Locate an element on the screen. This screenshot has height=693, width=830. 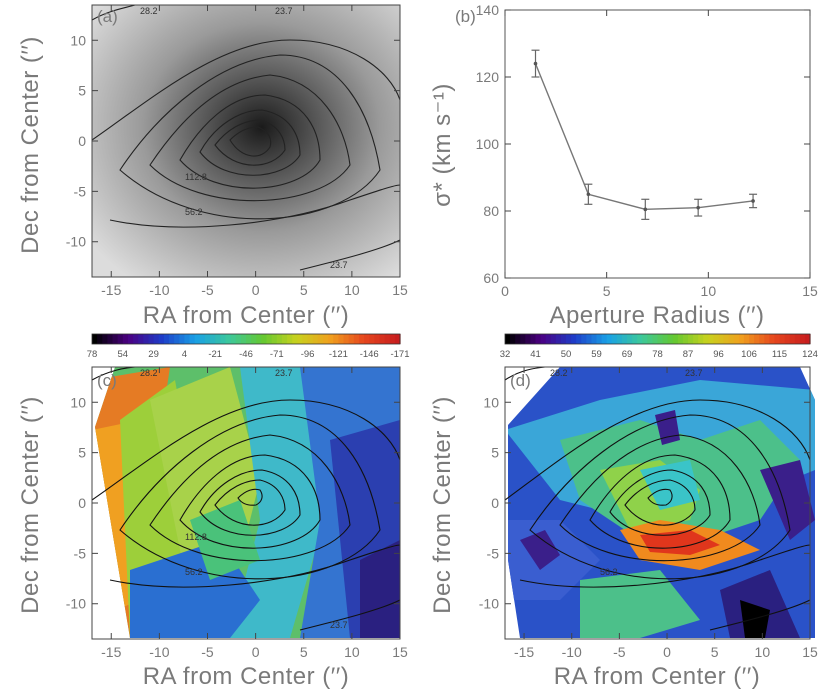
colorbar-c-frame is located at coordinates (246, 339).